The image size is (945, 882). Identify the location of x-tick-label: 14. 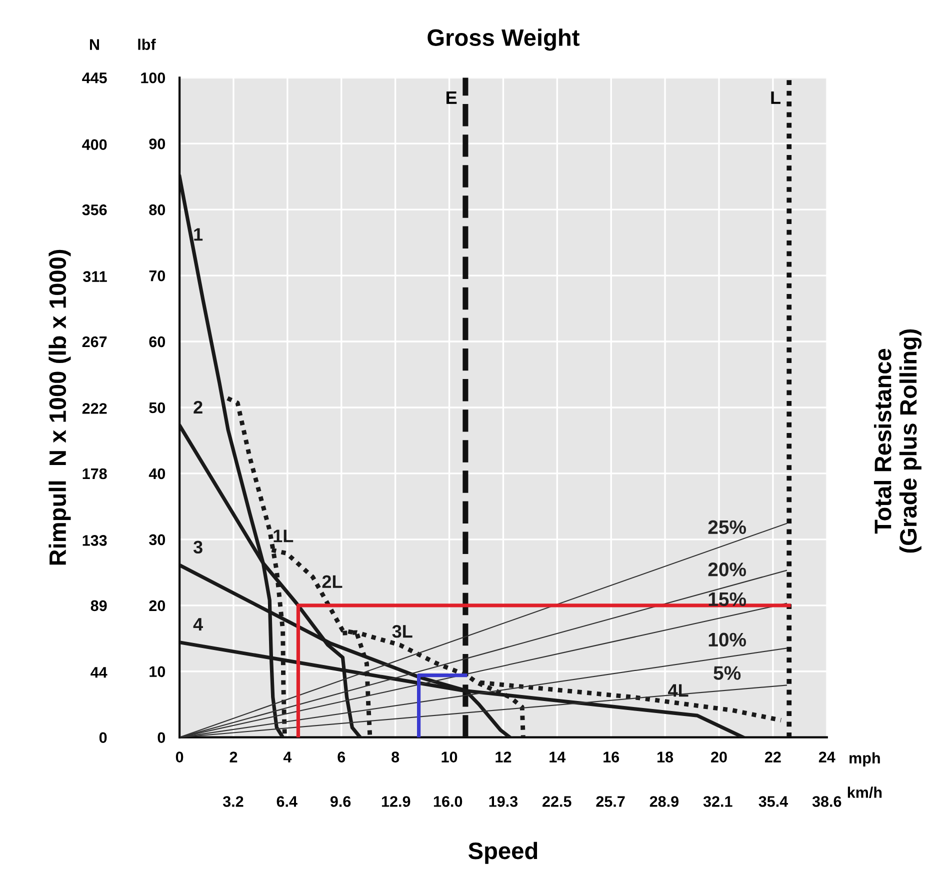
(558, 757).